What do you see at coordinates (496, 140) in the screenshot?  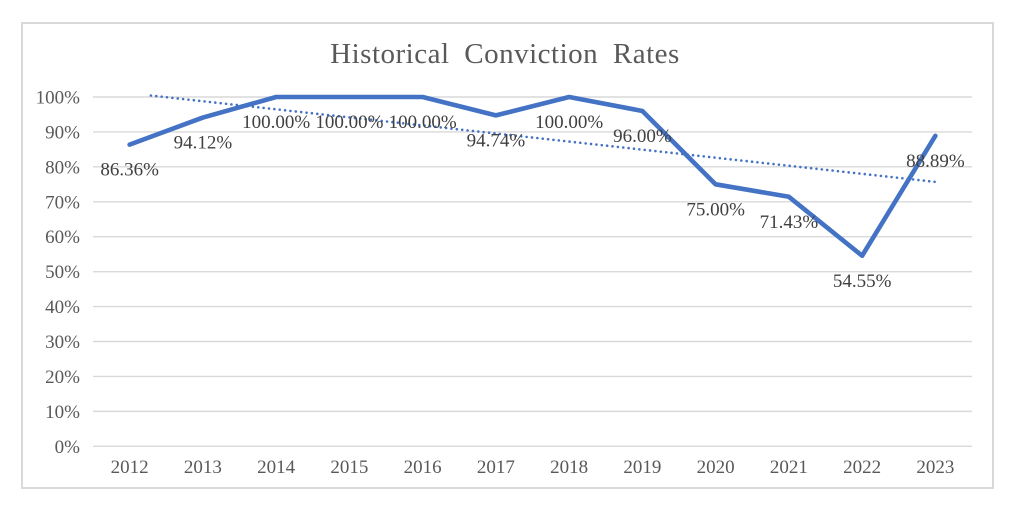 I see `data-label: 94.74%` at bounding box center [496, 140].